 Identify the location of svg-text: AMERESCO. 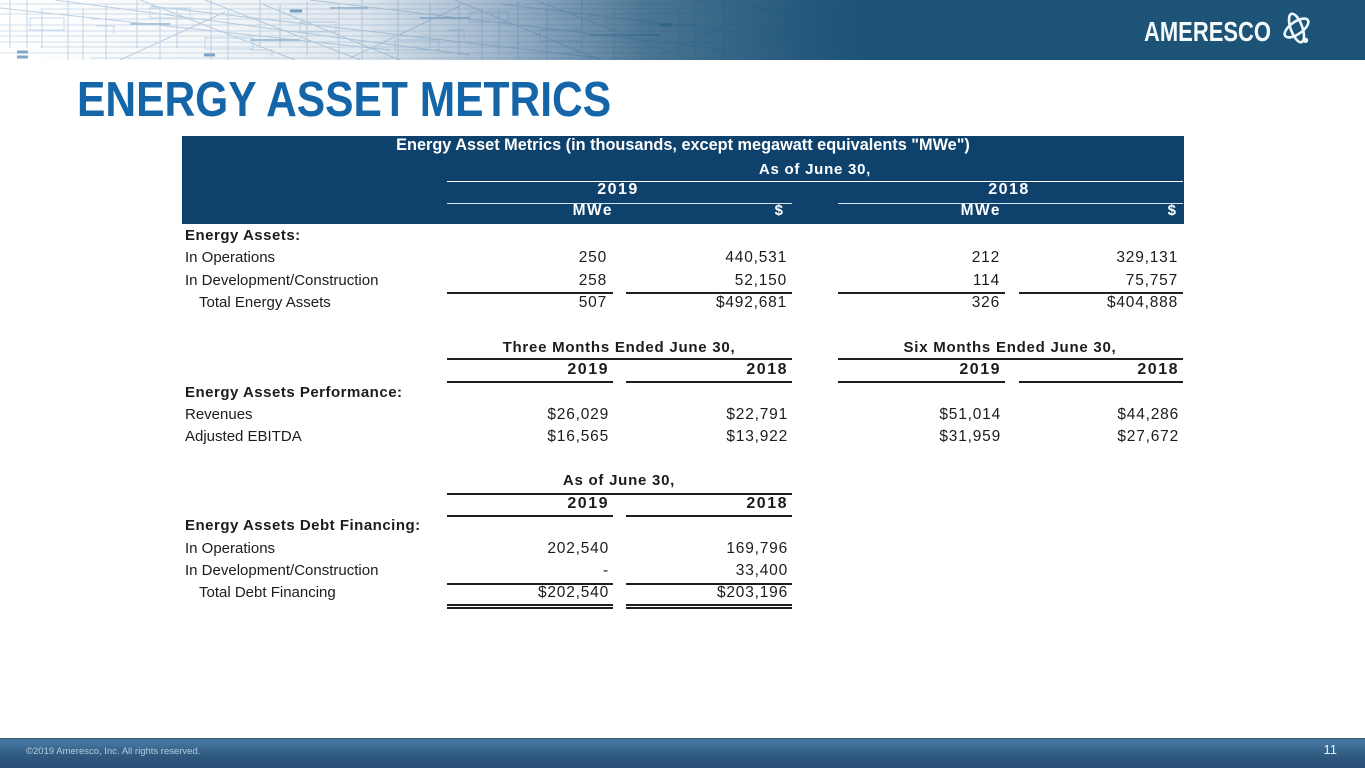
(1207, 31).